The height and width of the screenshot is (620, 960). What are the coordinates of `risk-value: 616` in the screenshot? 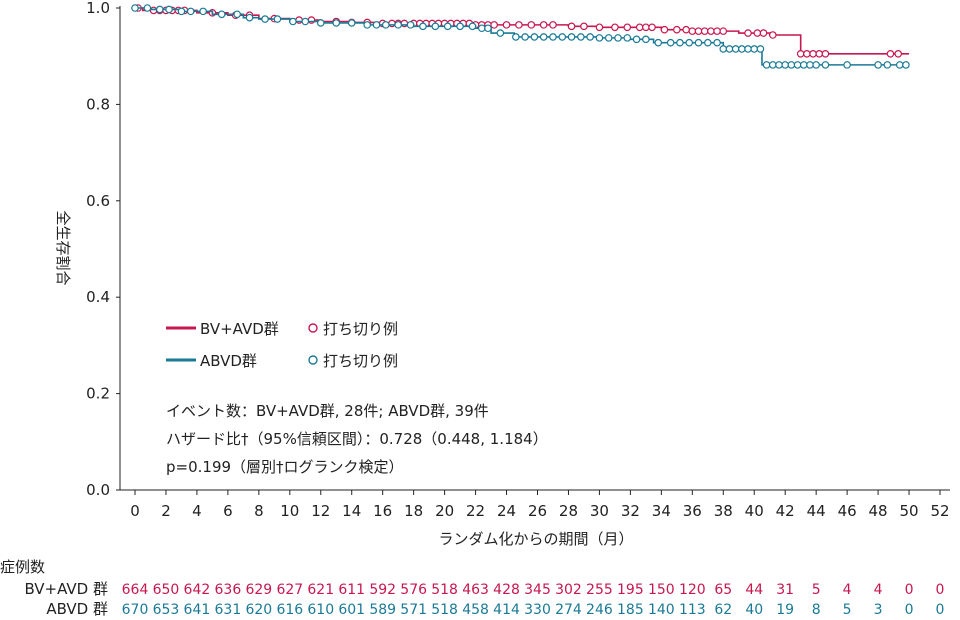 It's located at (289, 610).